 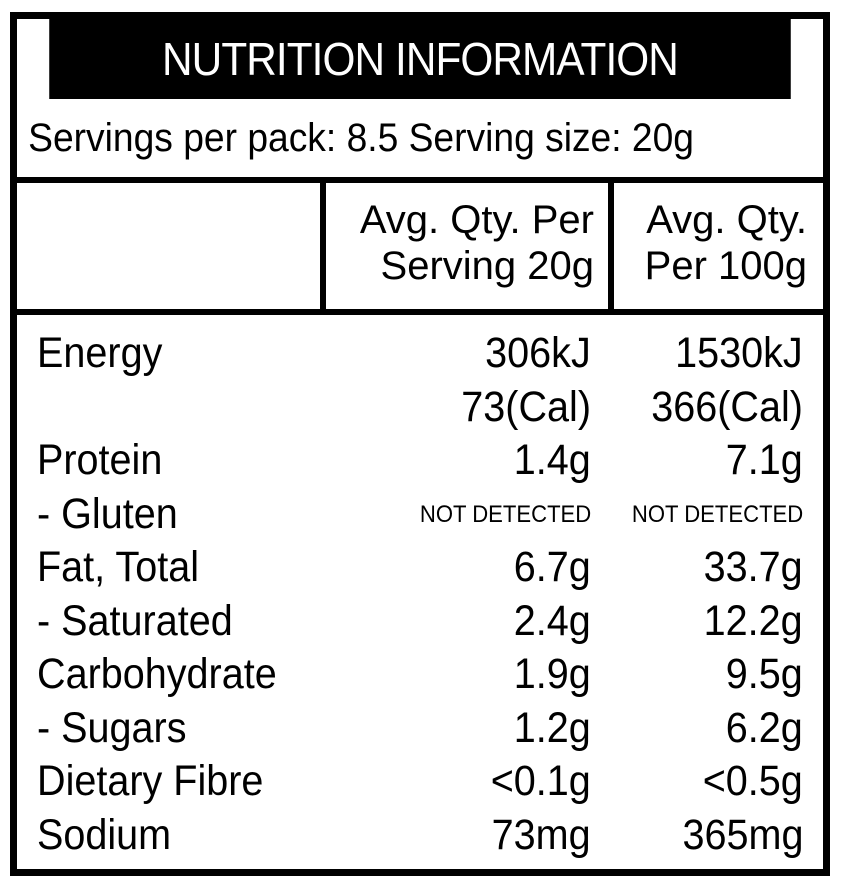 I want to click on table-row: Fat, Total 6.7g 33.7g, so click(x=420, y=568).